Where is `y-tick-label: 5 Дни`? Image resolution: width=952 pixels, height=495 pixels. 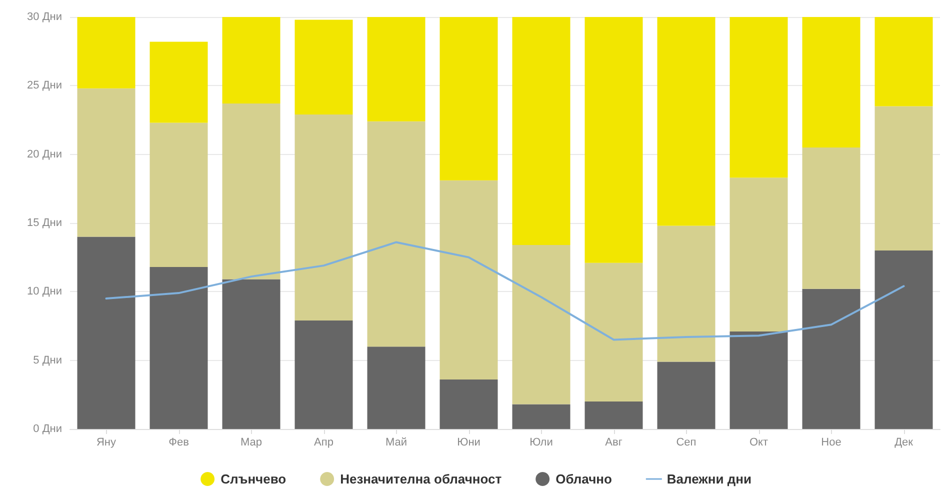
y-tick-label: 5 Дни is located at coordinates (47, 360).